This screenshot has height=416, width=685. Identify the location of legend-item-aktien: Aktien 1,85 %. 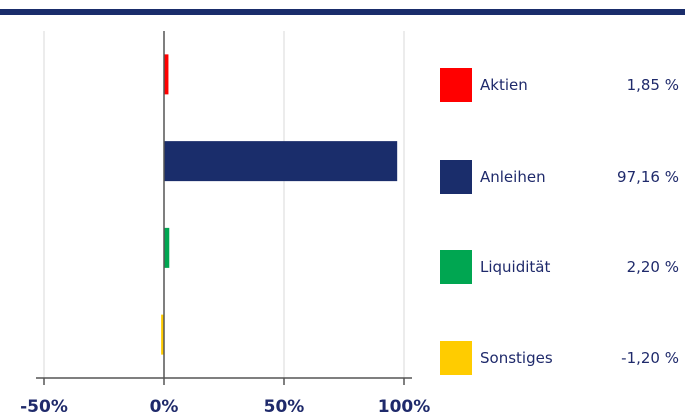
(562, 85).